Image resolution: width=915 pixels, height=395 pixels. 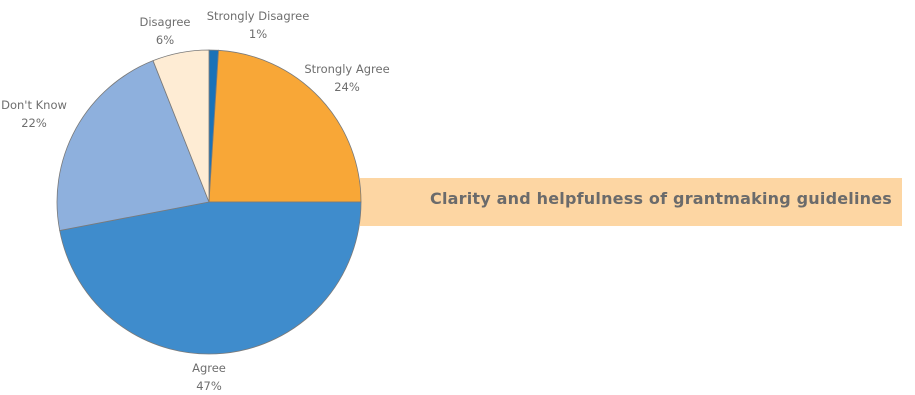 I want to click on value-label-strongly-agree: 24%, so click(x=347, y=87).